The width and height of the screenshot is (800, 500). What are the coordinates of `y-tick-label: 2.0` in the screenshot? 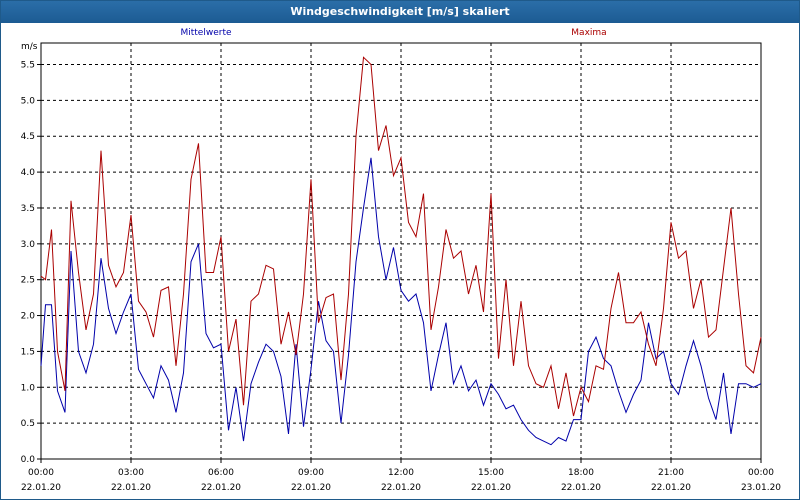 It's located at (28, 317).